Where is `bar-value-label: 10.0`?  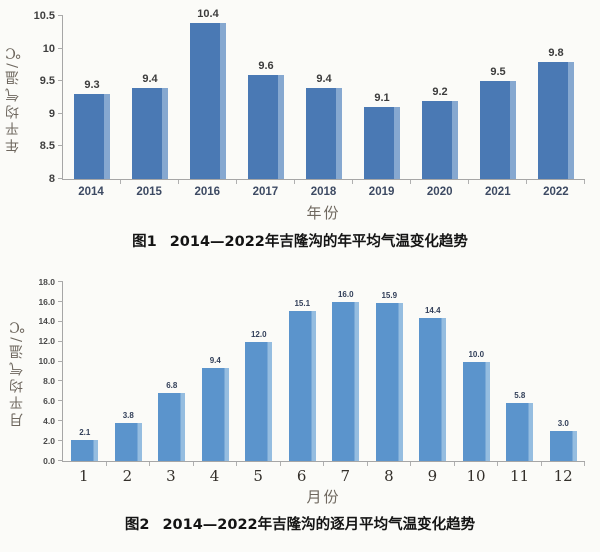 bar-value-label: 10.0 is located at coordinates (476, 354).